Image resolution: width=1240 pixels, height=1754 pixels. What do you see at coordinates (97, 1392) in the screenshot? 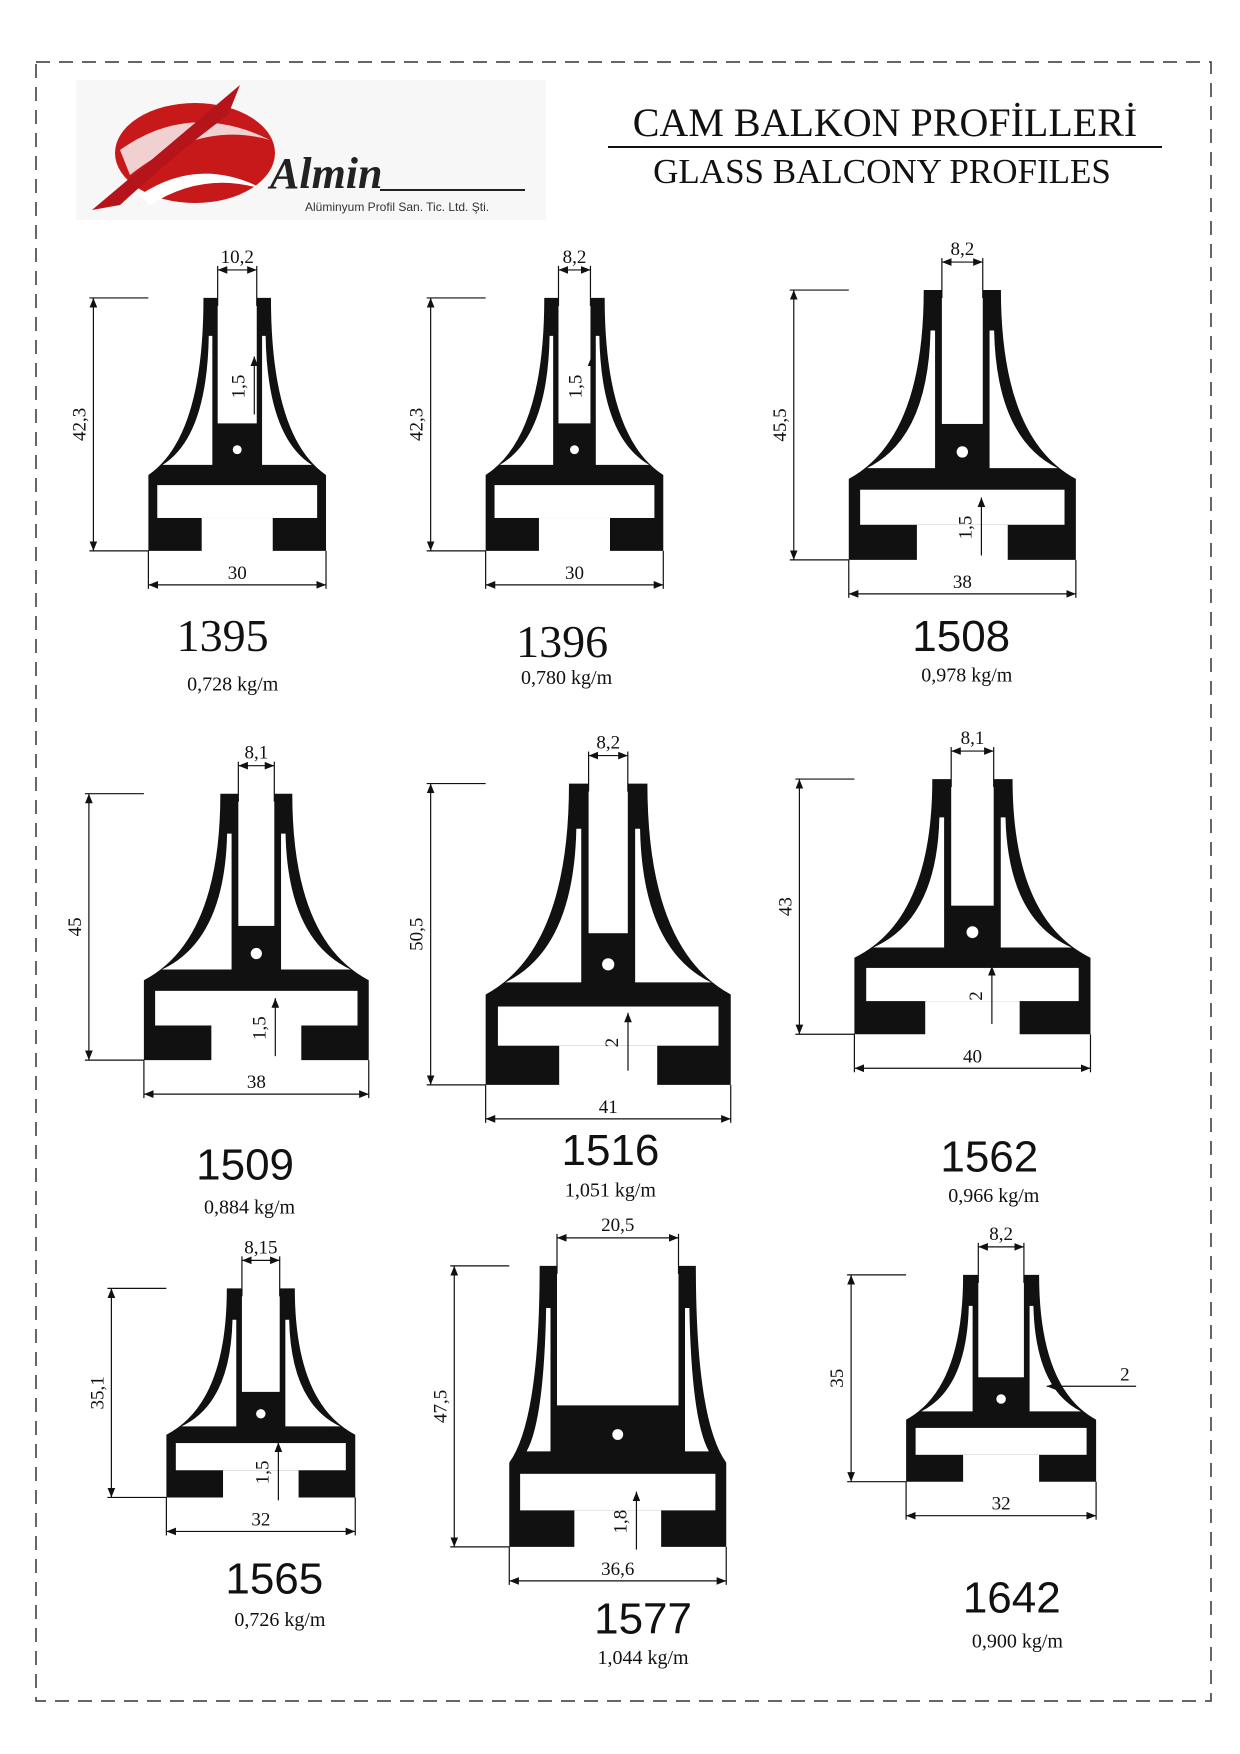
I see `height-label: 35,1` at bounding box center [97, 1392].